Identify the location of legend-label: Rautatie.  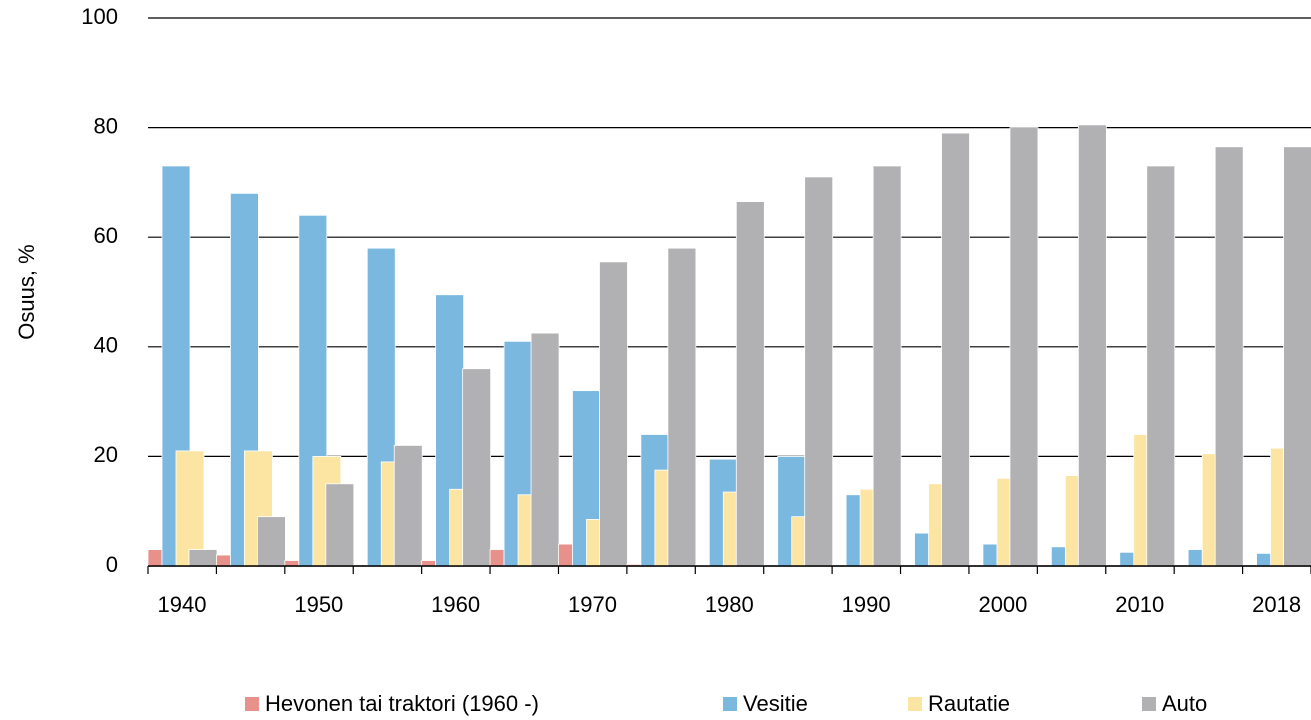
(969, 703).